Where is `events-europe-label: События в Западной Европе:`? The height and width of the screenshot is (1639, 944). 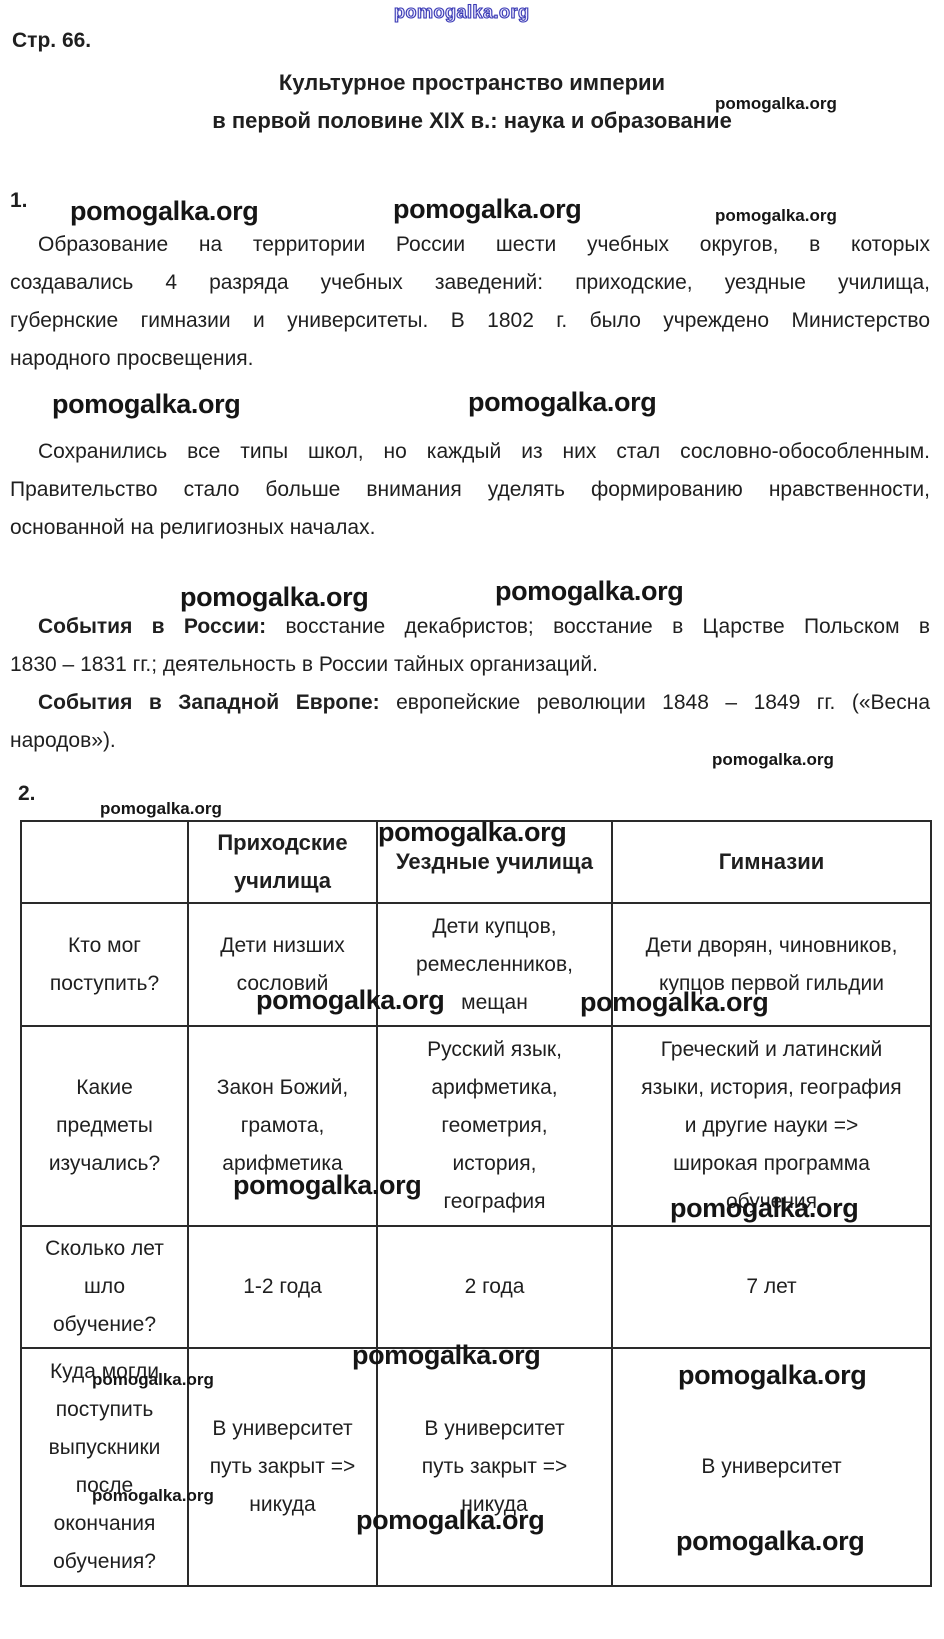 events-europe-label: События в Западной Европе: is located at coordinates (209, 702).